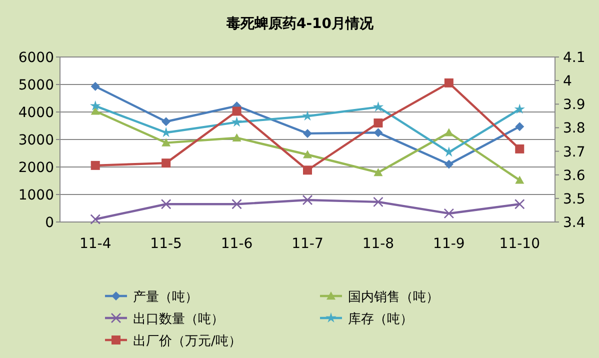 Image resolution: width=599 pixels, height=358 pixels. I want to click on y-tick-label: 5000, so click(36, 86).